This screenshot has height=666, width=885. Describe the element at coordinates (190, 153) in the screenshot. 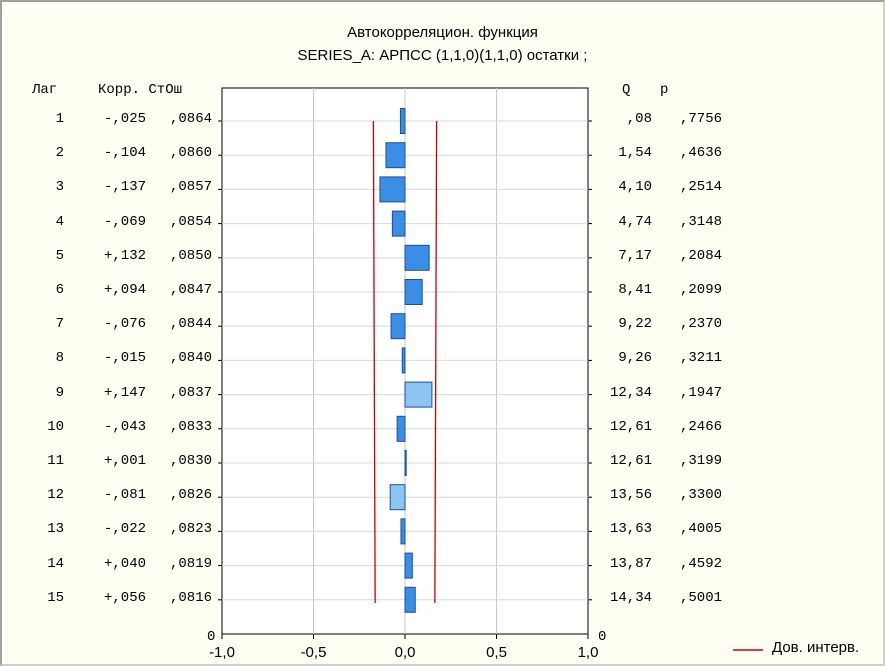

I see `se-value: ,0860` at that location.